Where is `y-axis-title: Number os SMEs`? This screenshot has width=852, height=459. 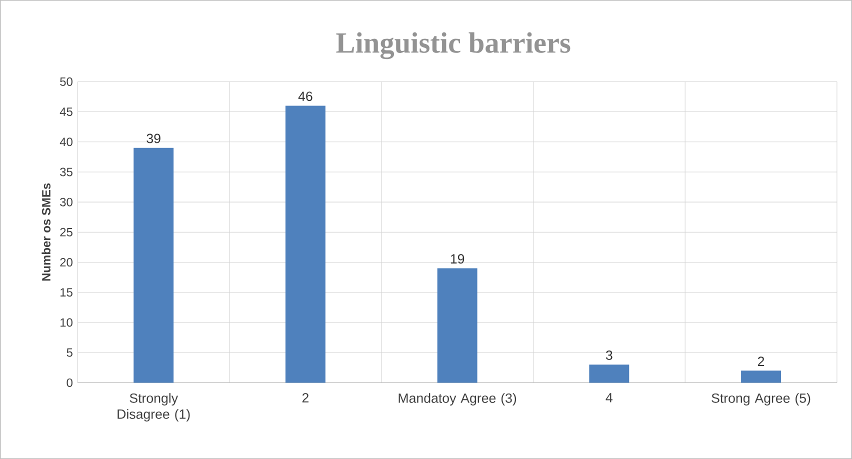 y-axis-title: Number os SMEs is located at coordinates (46, 232).